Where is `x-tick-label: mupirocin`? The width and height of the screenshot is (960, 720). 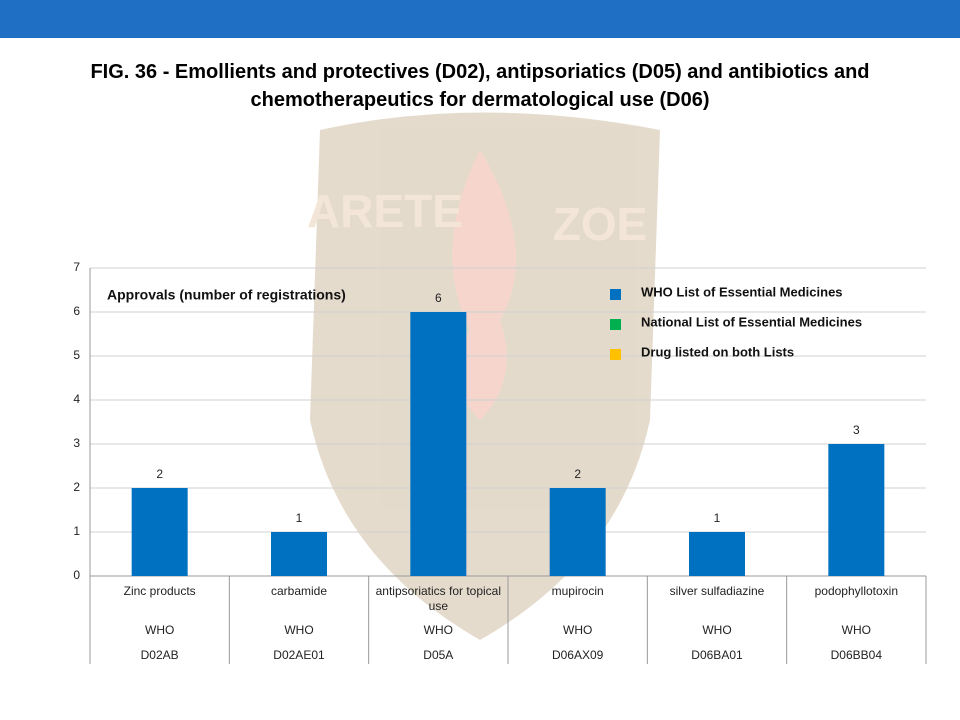 x-tick-label: mupirocin is located at coordinates (577, 591).